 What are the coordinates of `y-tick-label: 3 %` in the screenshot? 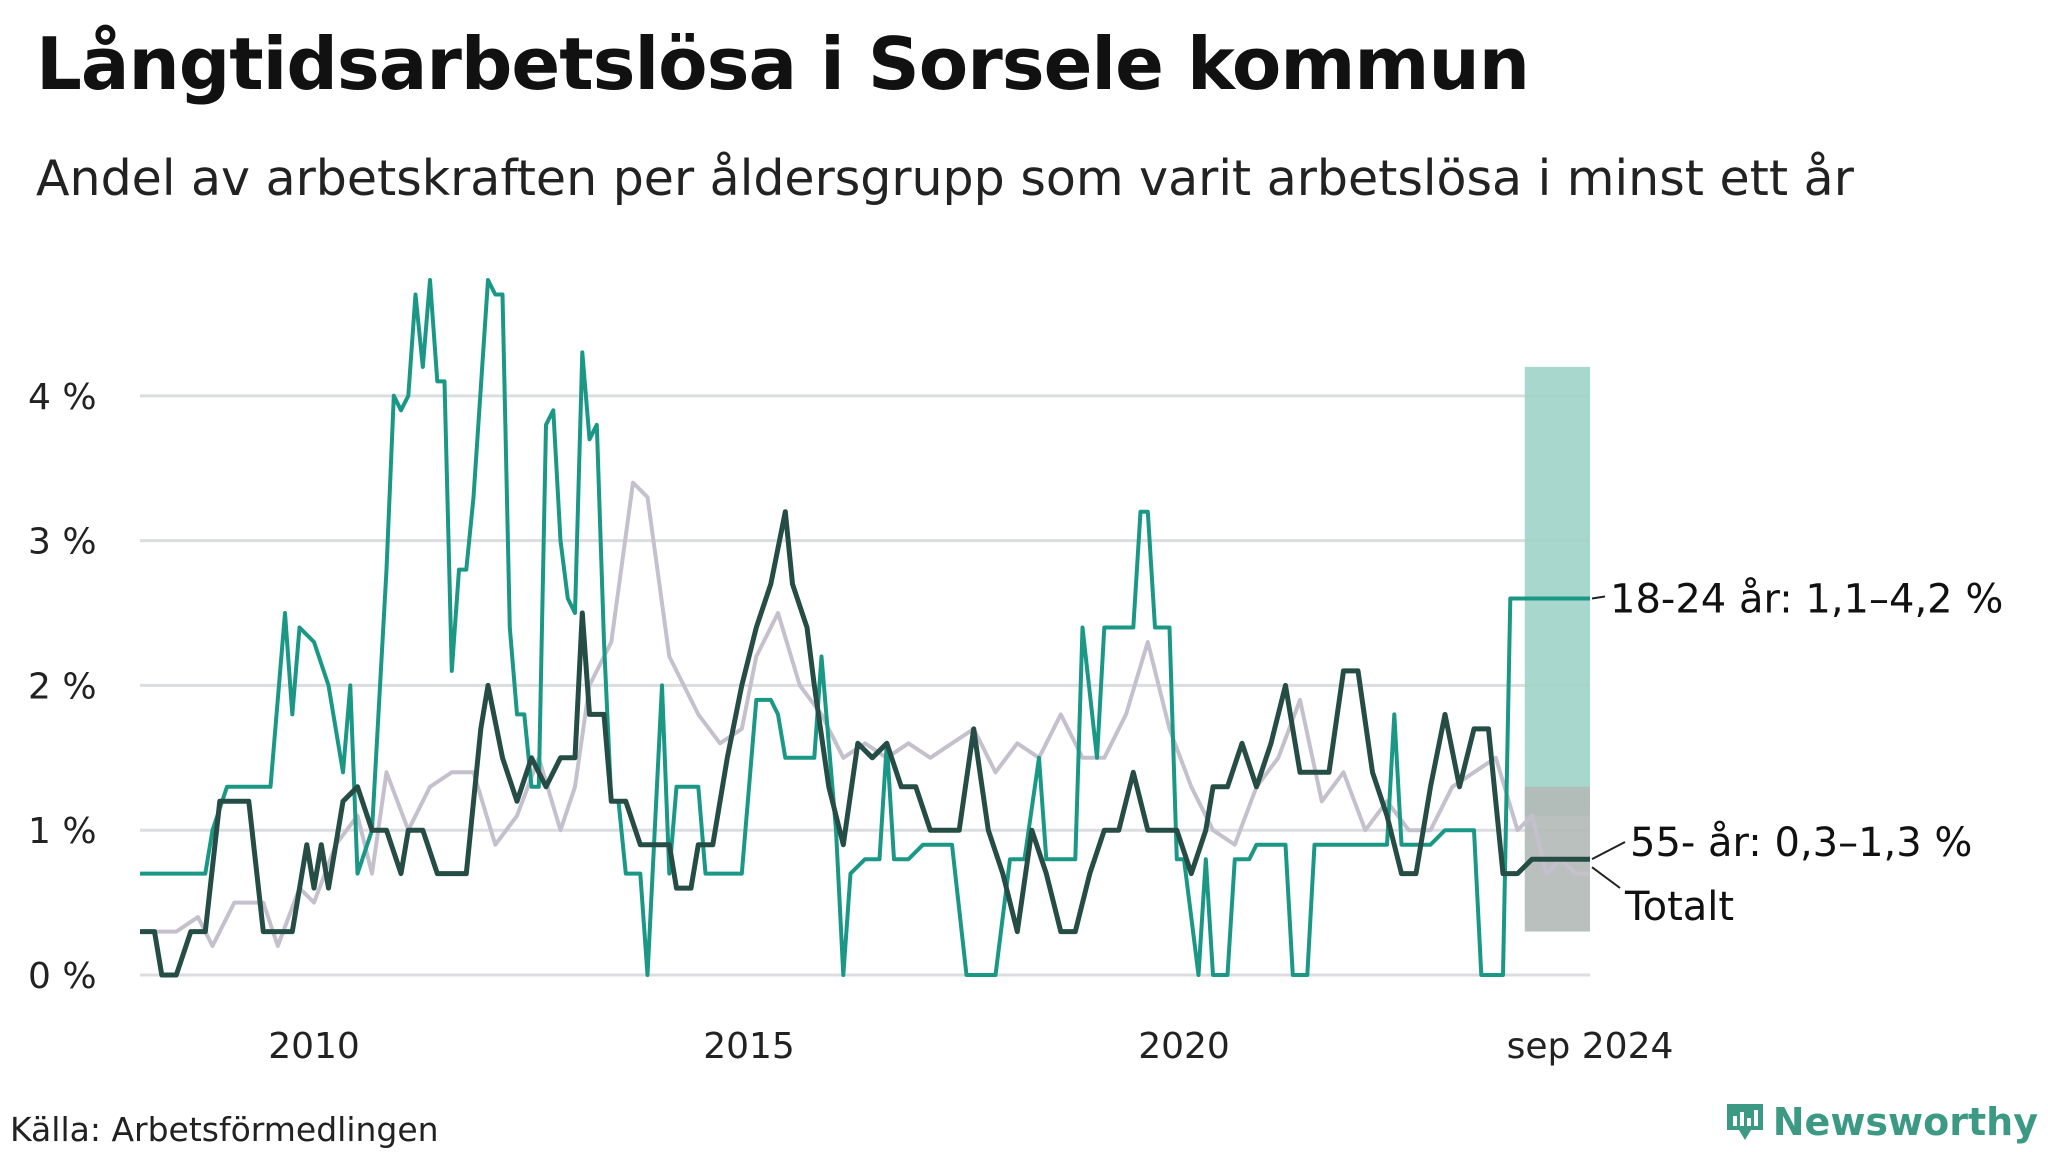 It's located at (62, 542).